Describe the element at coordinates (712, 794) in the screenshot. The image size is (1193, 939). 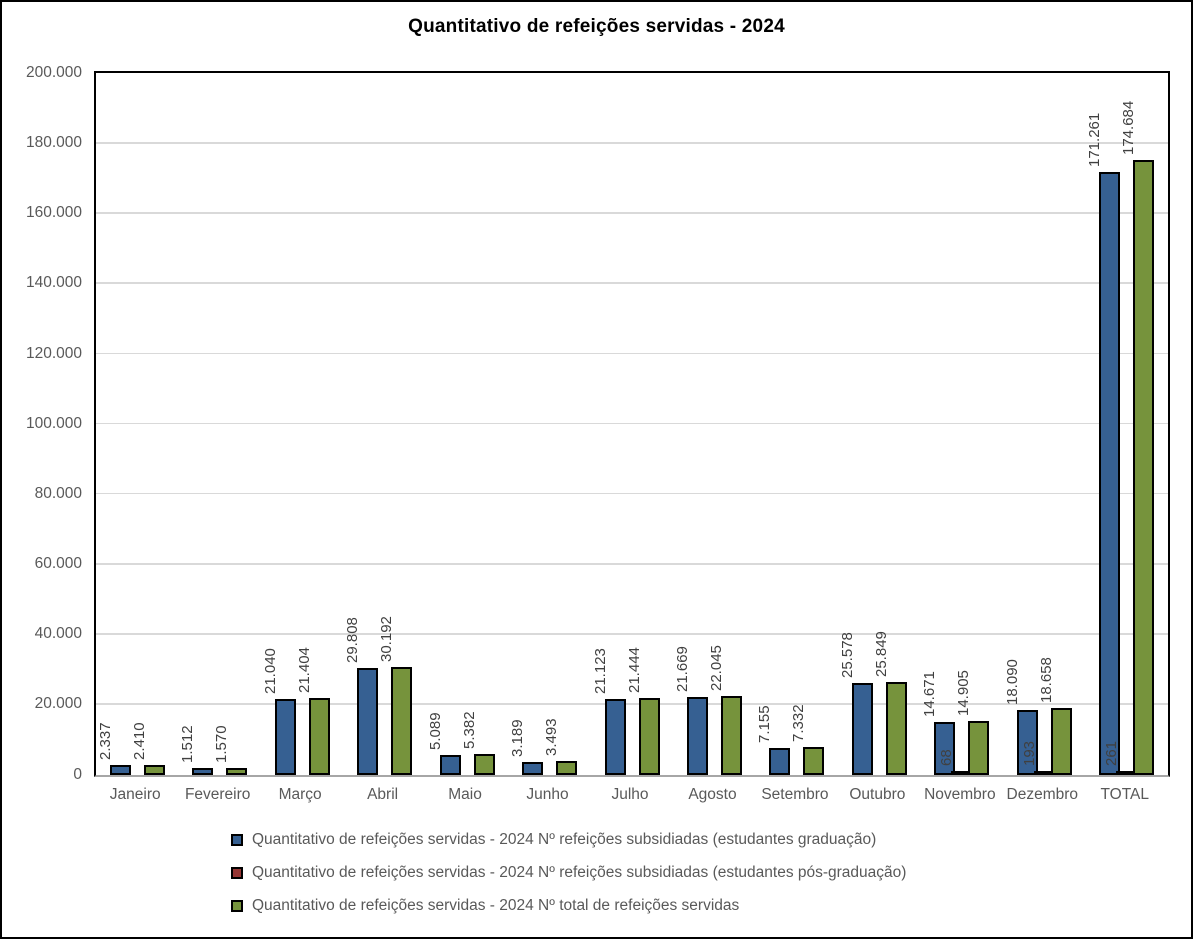
I see `x-tick-label: Agosto` at that location.